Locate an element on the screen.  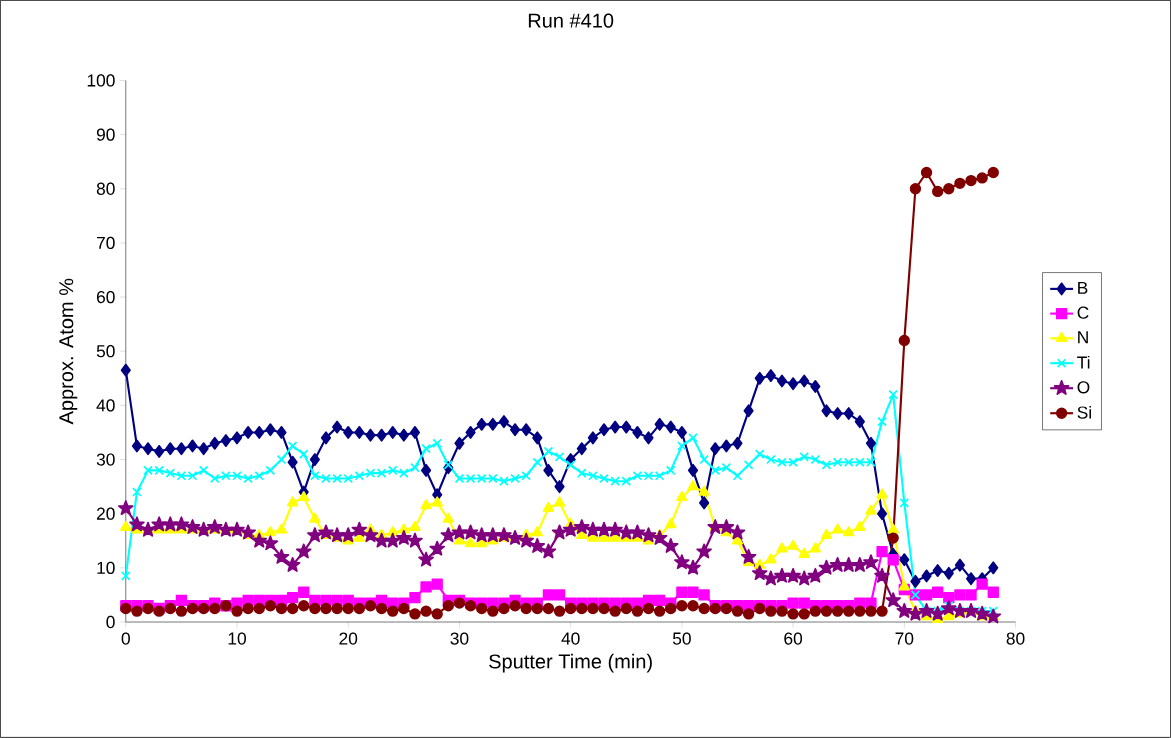
y-tick-label: 20 is located at coordinates (105, 513).